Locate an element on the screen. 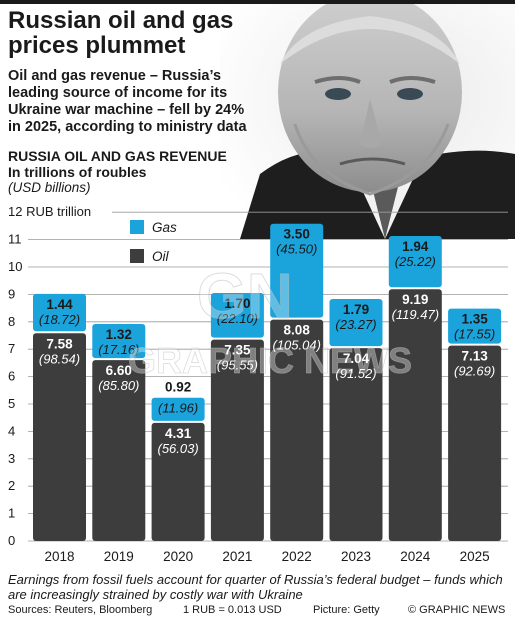 This screenshot has height=624, width=515. oil-usd-label: (105.04) is located at coordinates (296, 345).